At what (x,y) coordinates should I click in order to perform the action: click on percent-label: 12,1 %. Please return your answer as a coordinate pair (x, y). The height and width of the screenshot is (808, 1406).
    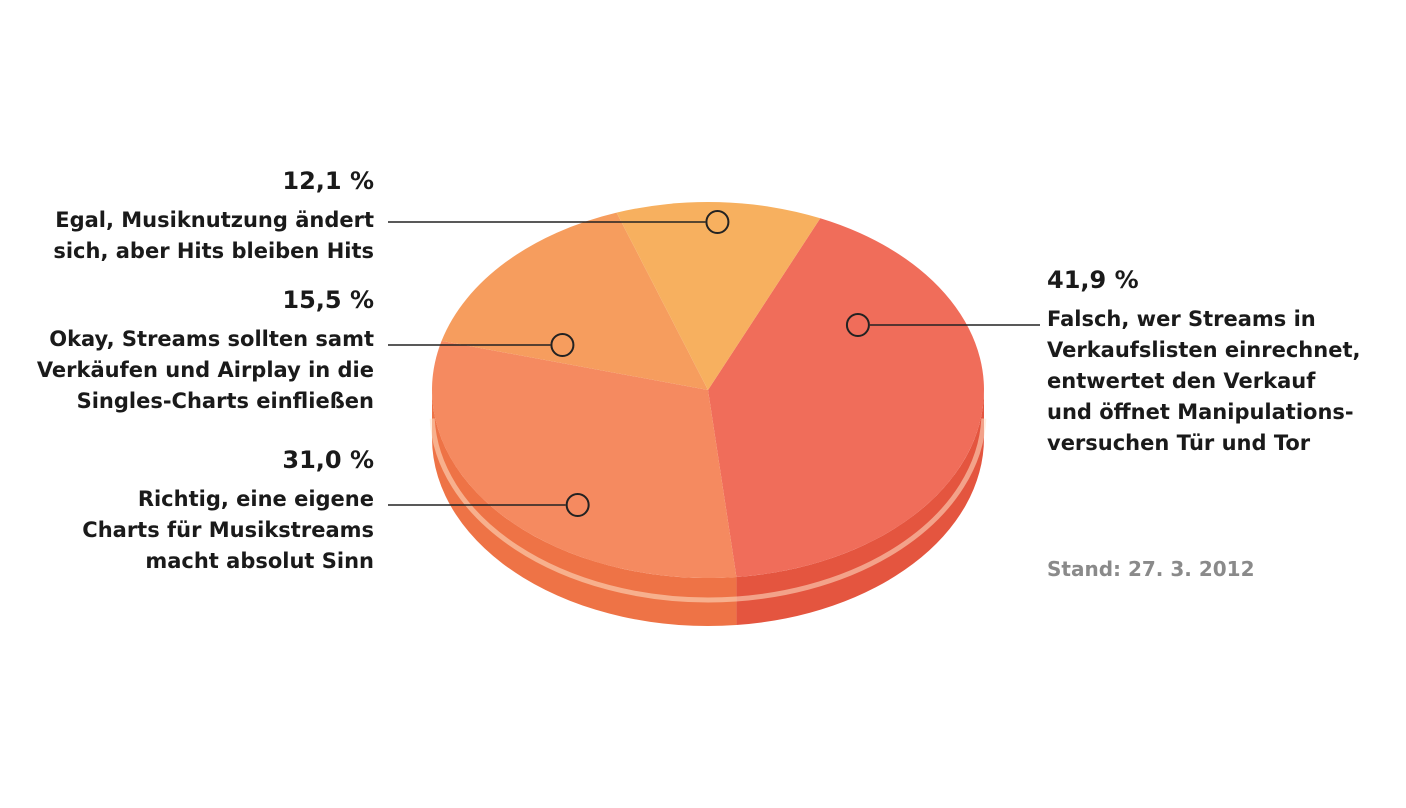
    Looking at the image, I should click on (328, 181).